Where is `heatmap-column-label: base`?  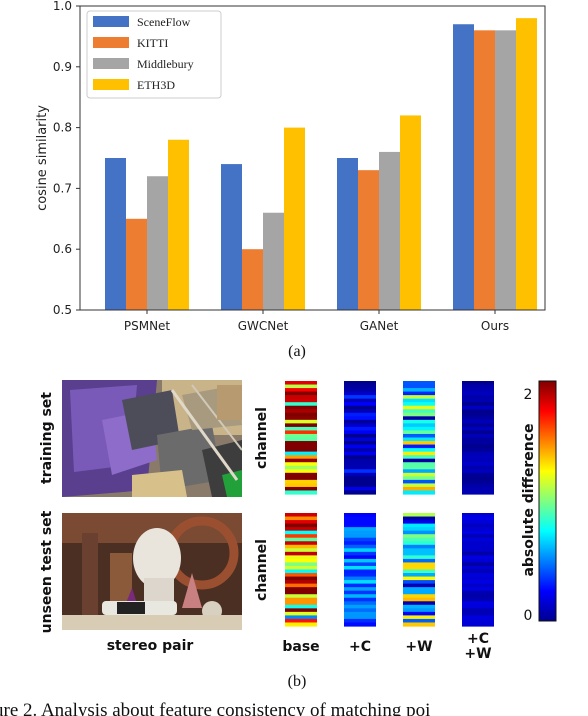 heatmap-column-label: base is located at coordinates (300, 647).